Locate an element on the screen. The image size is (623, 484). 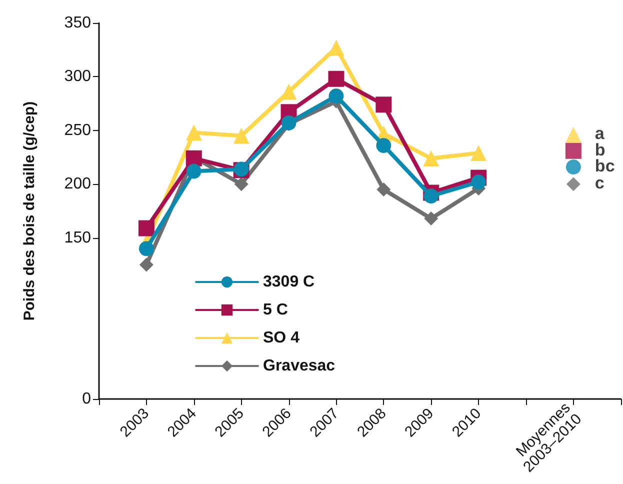
y-tick-label: 350 is located at coordinates (78, 23).